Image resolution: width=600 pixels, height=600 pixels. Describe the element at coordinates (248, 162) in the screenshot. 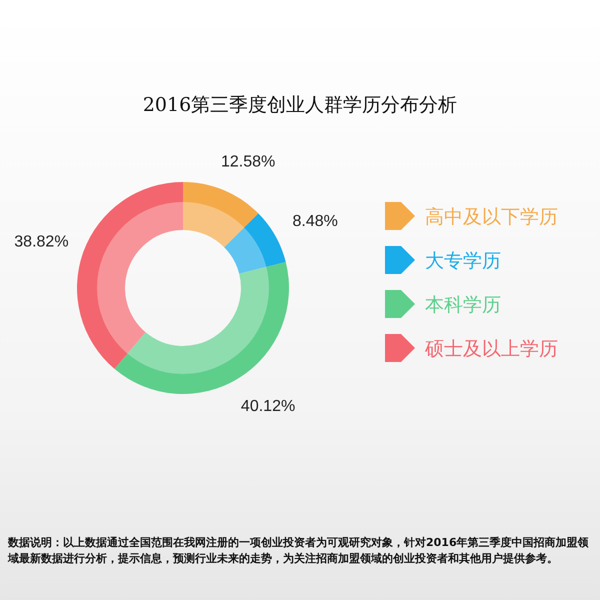

I see `data-label: 12.58%` at that location.